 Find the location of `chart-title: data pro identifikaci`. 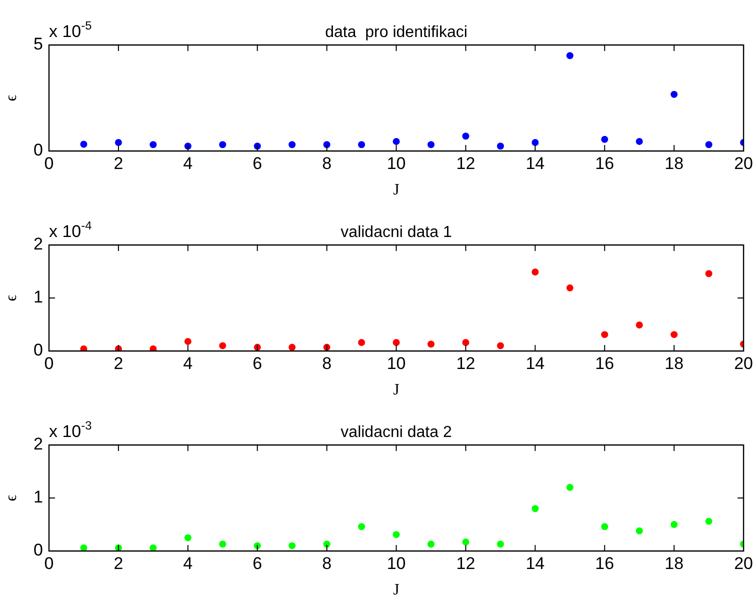

chart-title: data pro identifikaci is located at coordinates (396, 32).